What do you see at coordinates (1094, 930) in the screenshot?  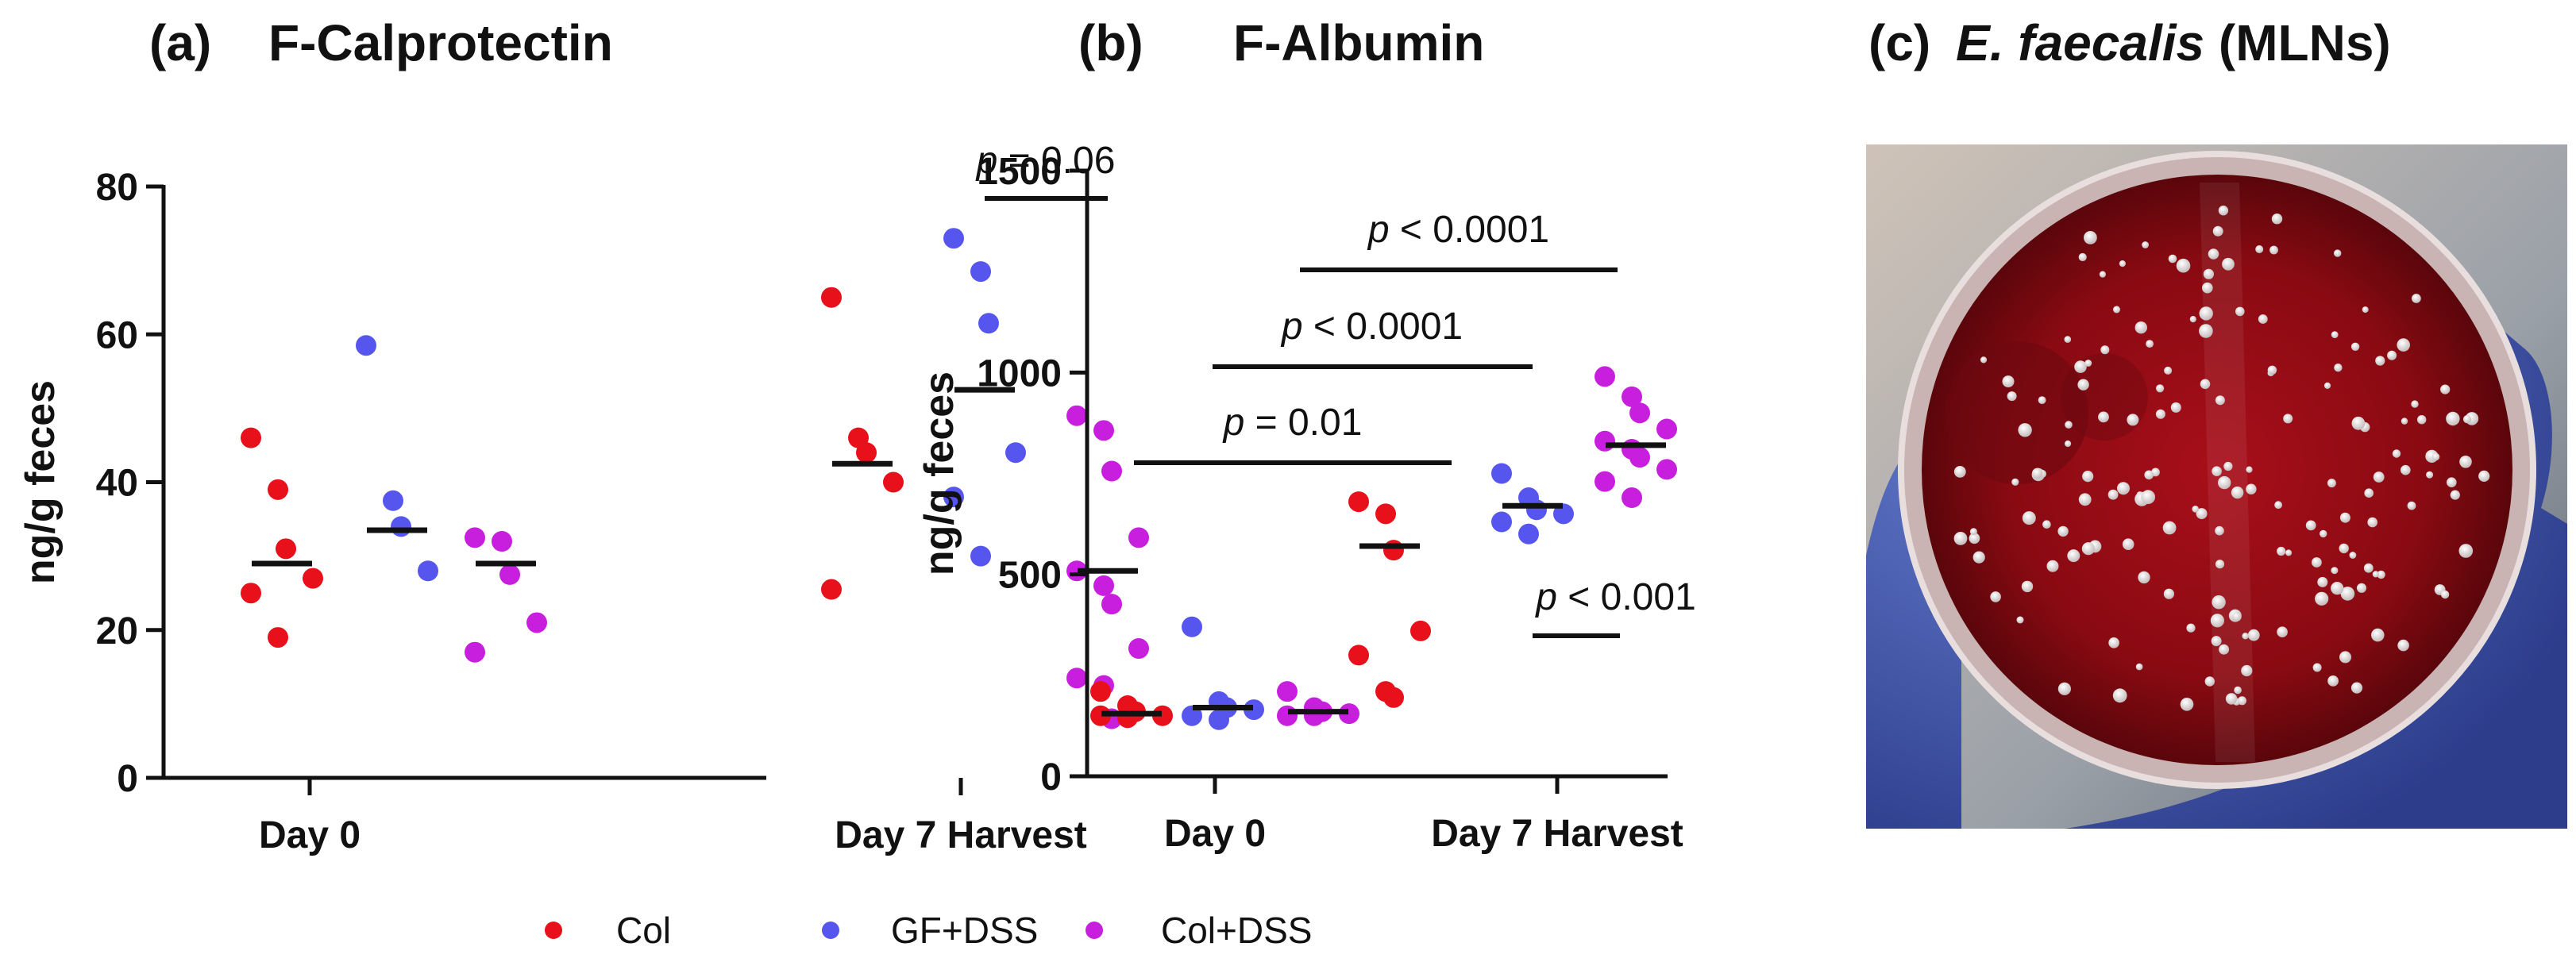 I see `legend-marker-col-dss` at bounding box center [1094, 930].